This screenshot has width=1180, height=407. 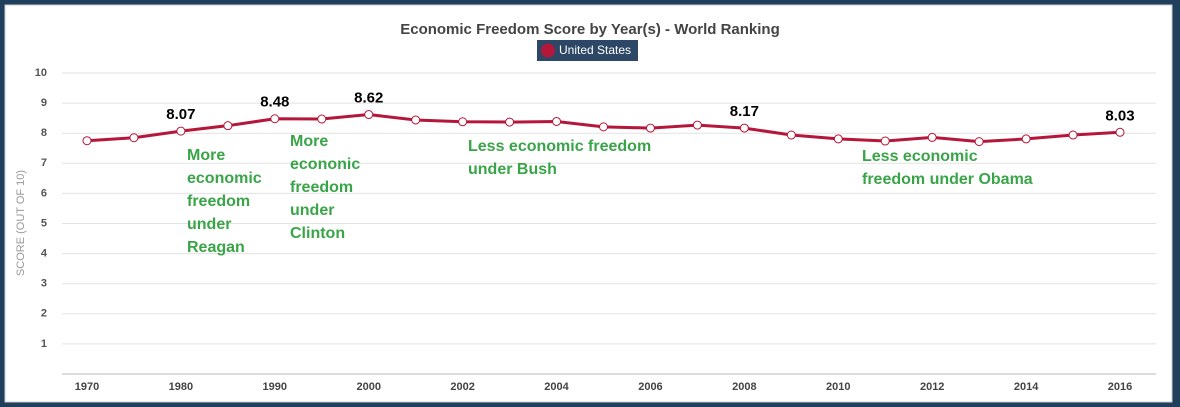 What do you see at coordinates (44, 223) in the screenshot?
I see `y-tick-label: 5` at bounding box center [44, 223].